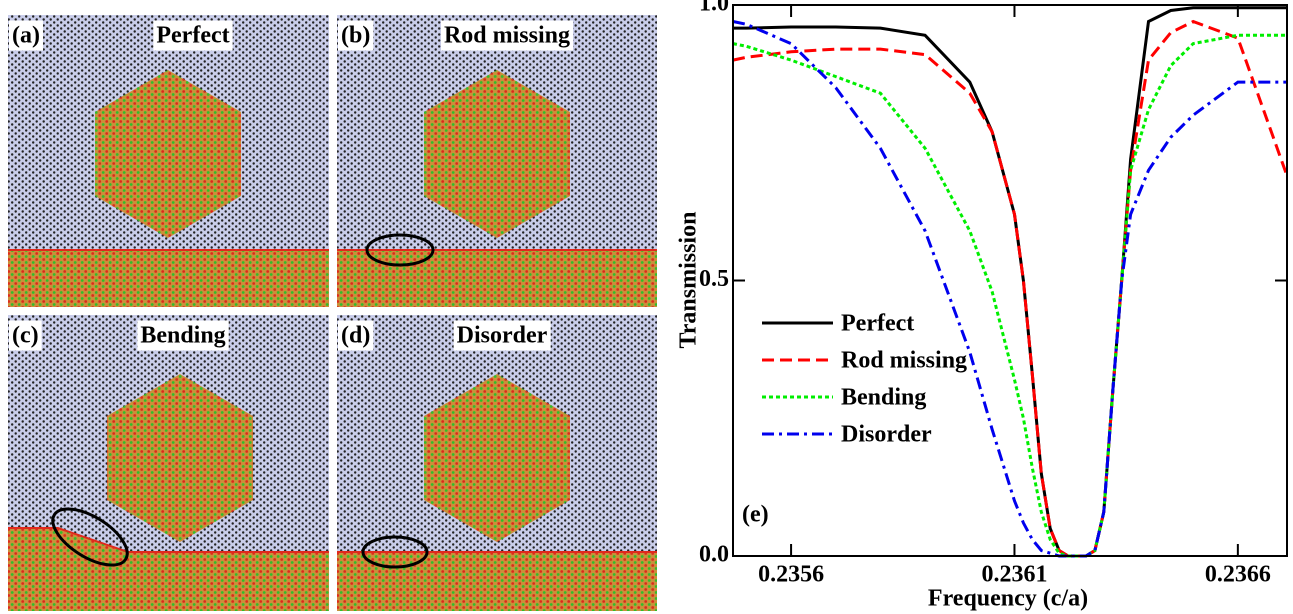  I want to click on y-tick-label: 0.5, so click(714, 279).